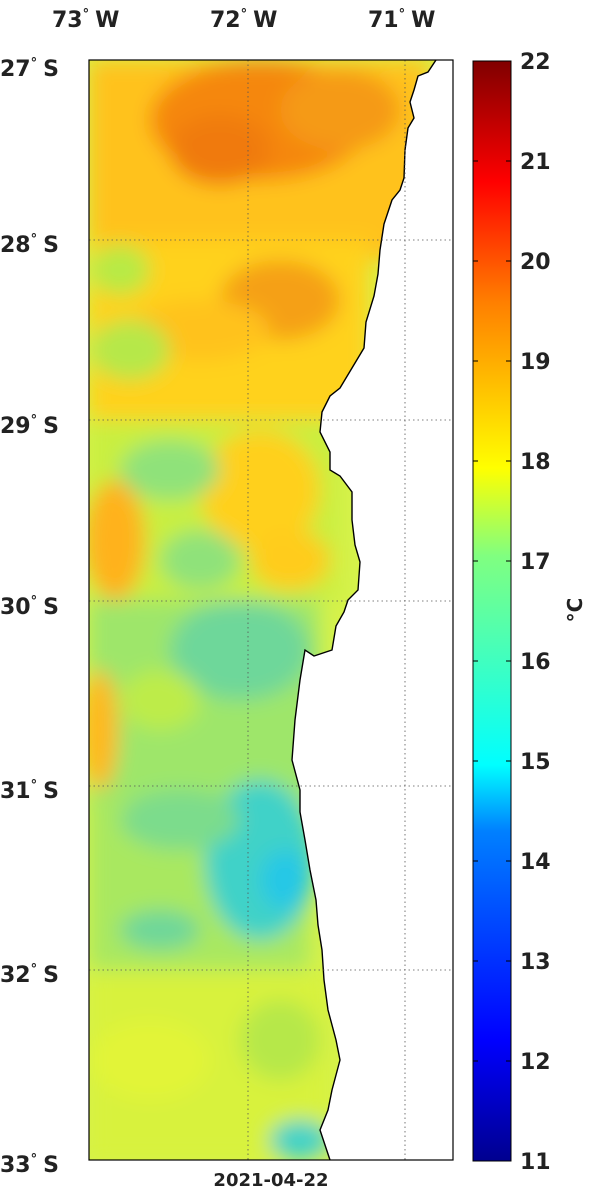 The image size is (593, 1192). Describe the element at coordinates (535, 462) in the screenshot. I see `colorbar-tick-label: 18` at that location.